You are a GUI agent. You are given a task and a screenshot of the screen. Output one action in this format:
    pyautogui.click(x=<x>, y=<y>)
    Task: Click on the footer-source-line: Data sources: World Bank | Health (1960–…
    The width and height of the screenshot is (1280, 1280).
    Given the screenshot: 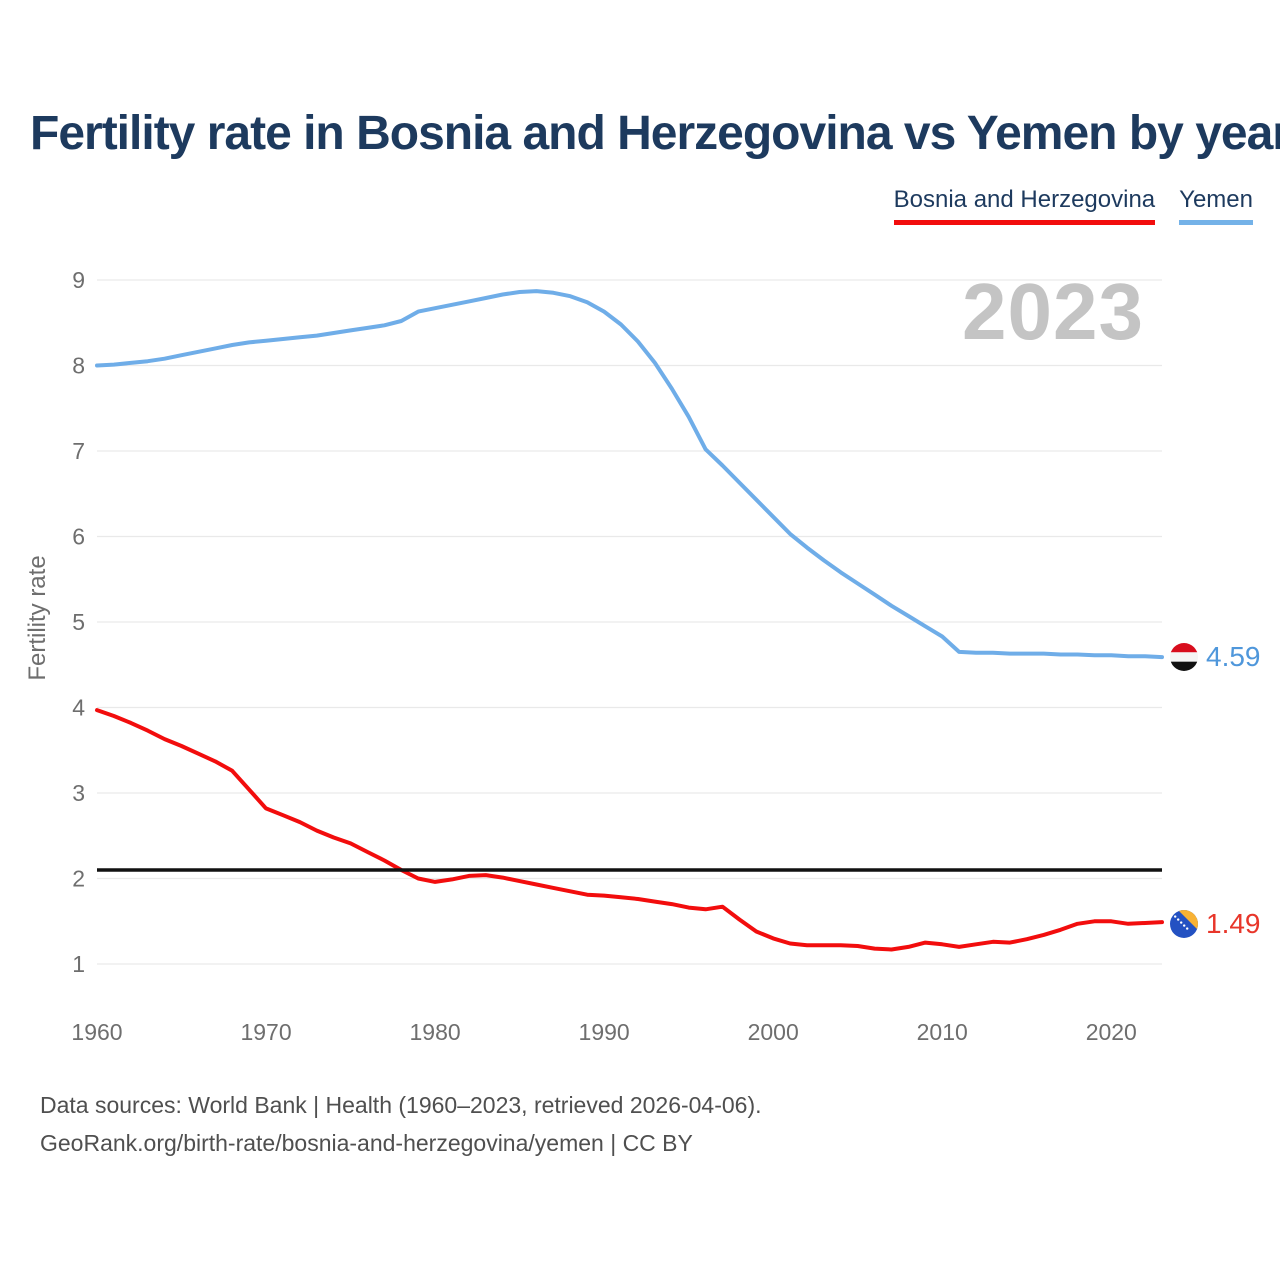 What is the action you would take?
    pyautogui.click(x=401, y=1105)
    